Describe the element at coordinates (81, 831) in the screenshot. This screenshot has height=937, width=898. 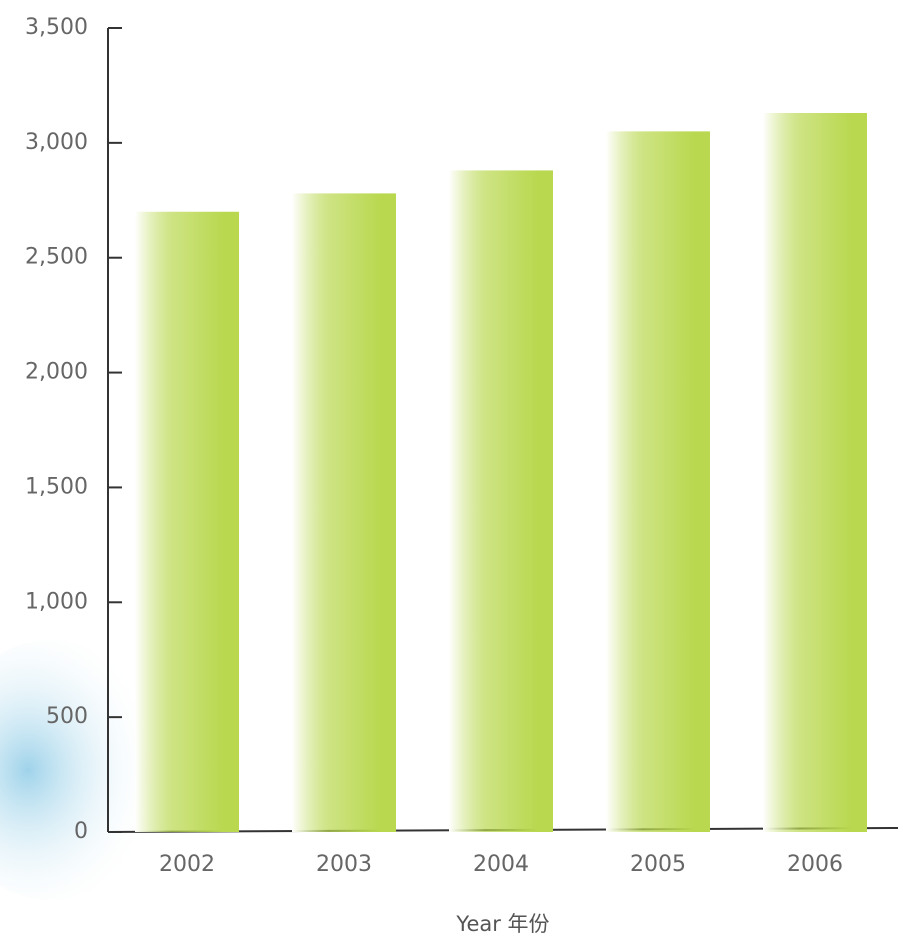
I see `y-tick-label: 0` at that location.